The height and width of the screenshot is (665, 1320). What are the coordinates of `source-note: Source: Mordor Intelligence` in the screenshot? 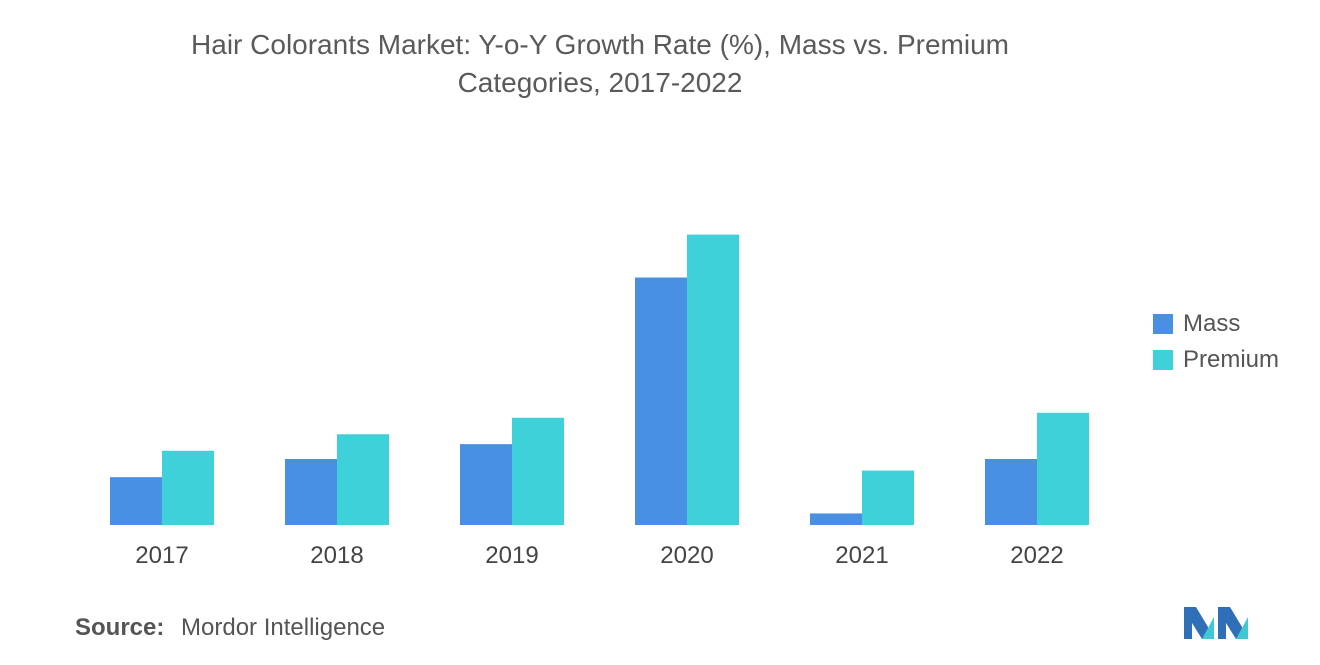 It's located at (230, 628).